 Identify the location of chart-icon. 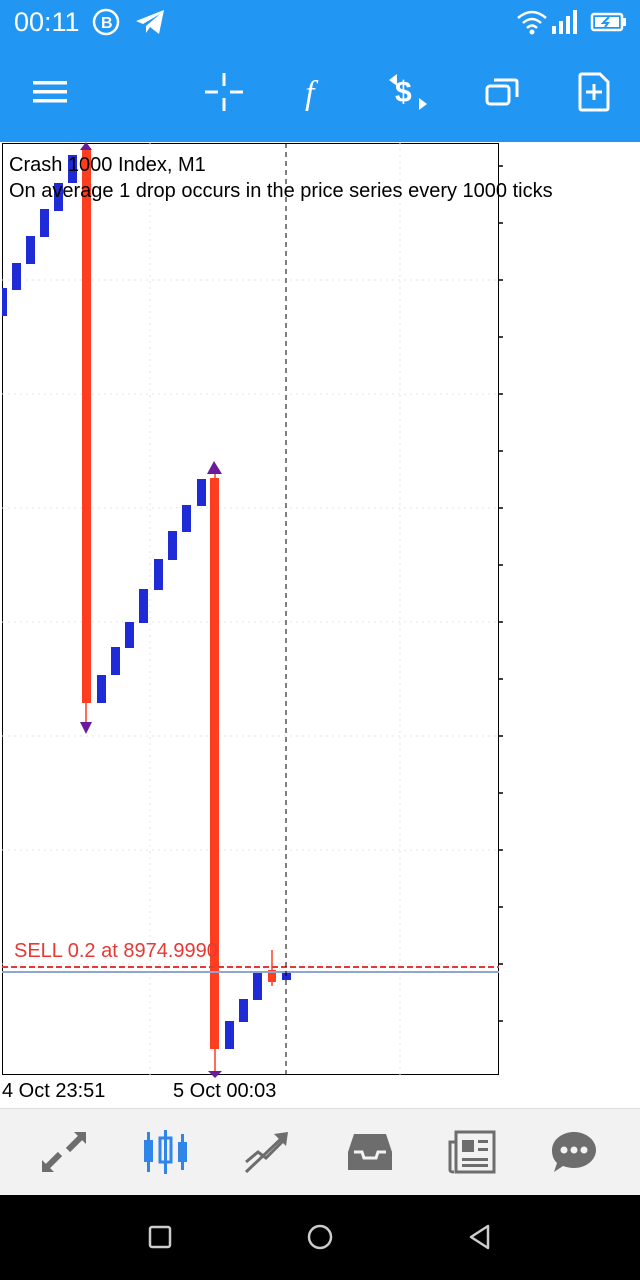
(166, 1152).